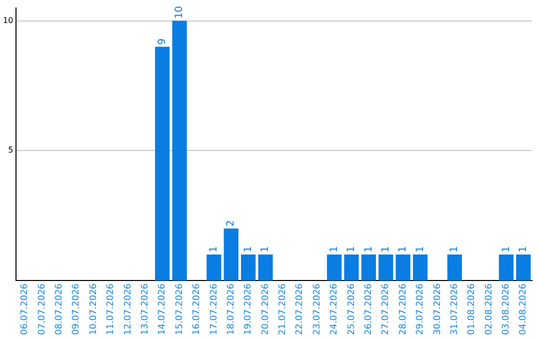 This screenshot has height=340, width=540. Describe the element at coordinates (523, 309) in the screenshot. I see `x-tick-label: 04.08.2026` at that location.